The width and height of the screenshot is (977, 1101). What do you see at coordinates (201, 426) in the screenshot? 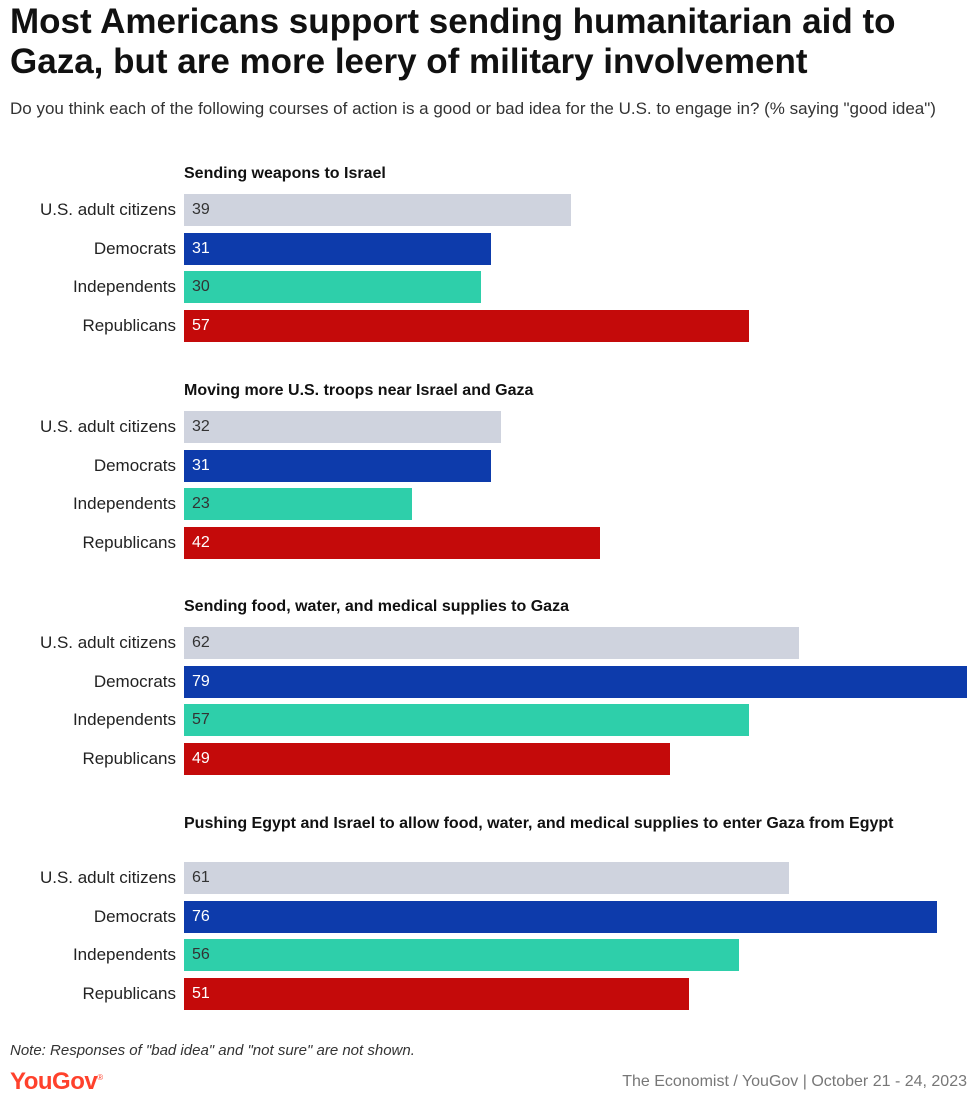
I see `bar-value-label: 32` at bounding box center [201, 426].